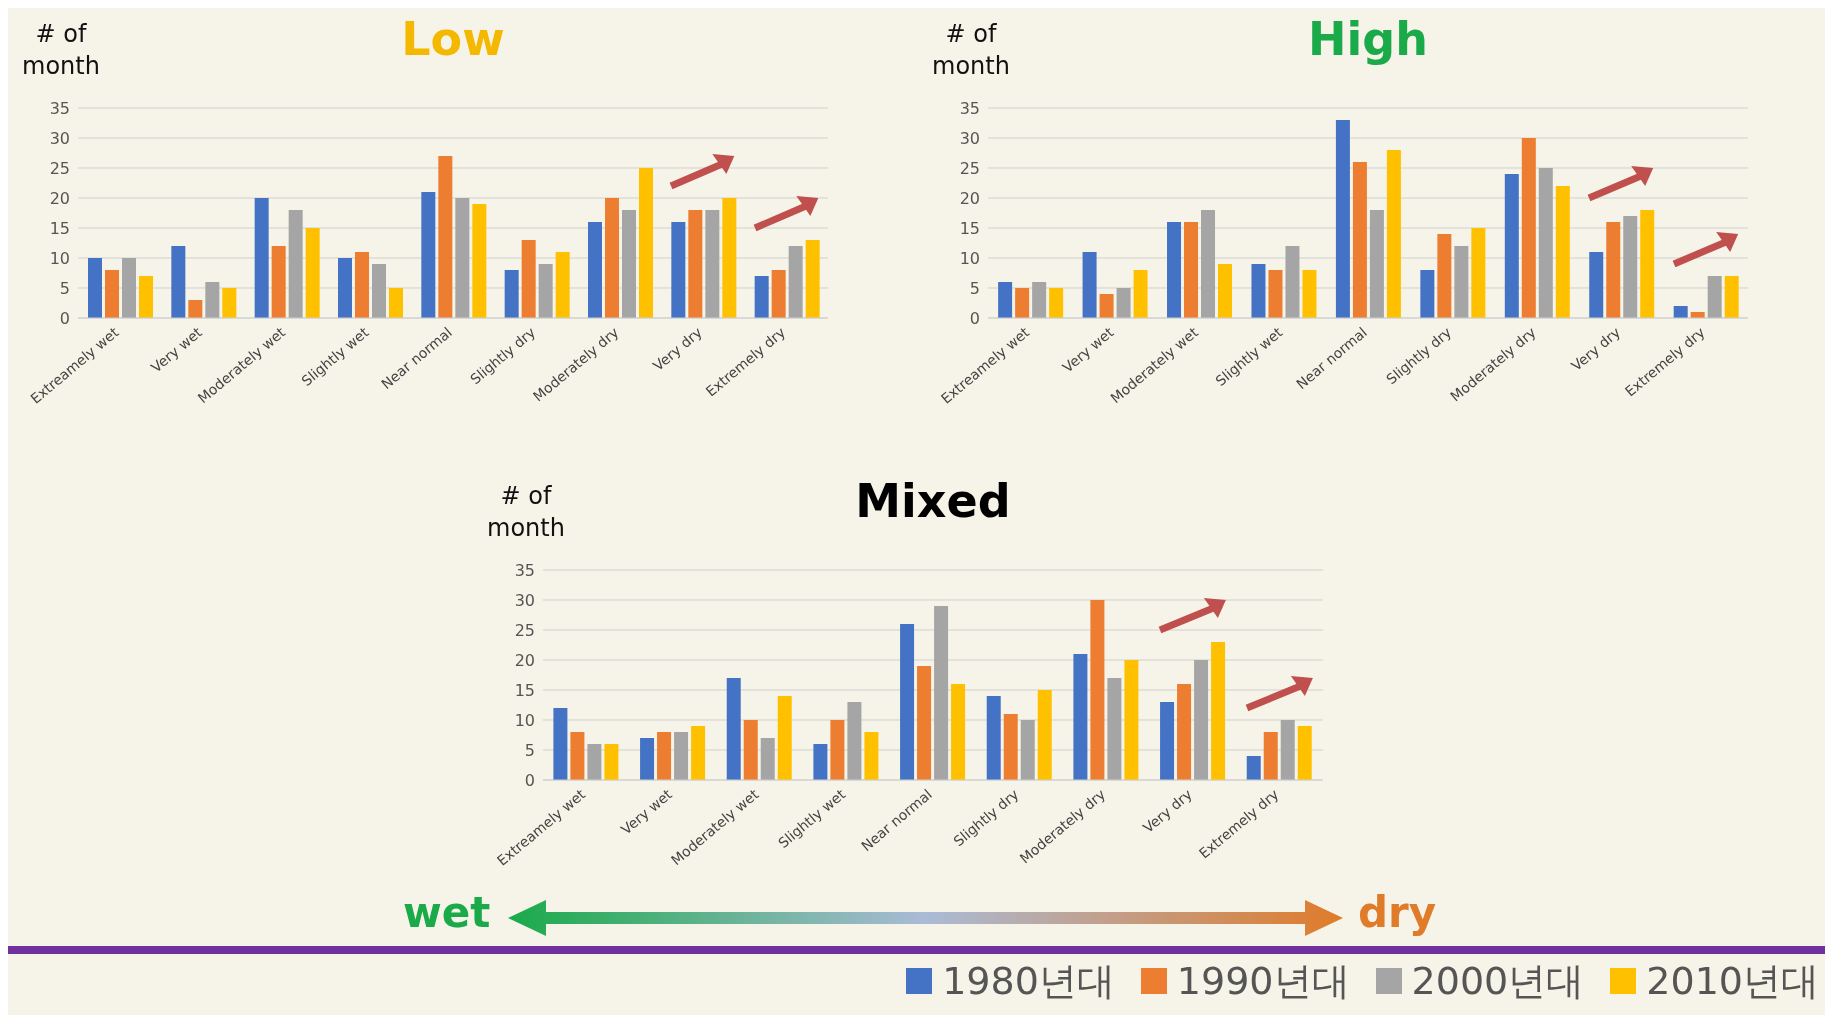  Describe the element at coordinates (933, 501) in the screenshot. I see `chart-title: Mixed` at that location.